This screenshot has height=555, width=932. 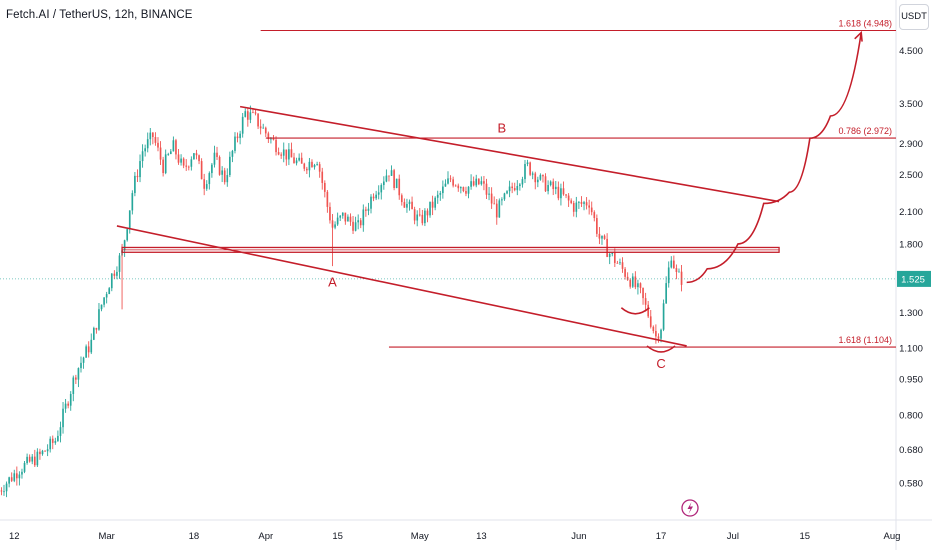 I want to click on y-tick-label: 2.900, so click(x=911, y=144).